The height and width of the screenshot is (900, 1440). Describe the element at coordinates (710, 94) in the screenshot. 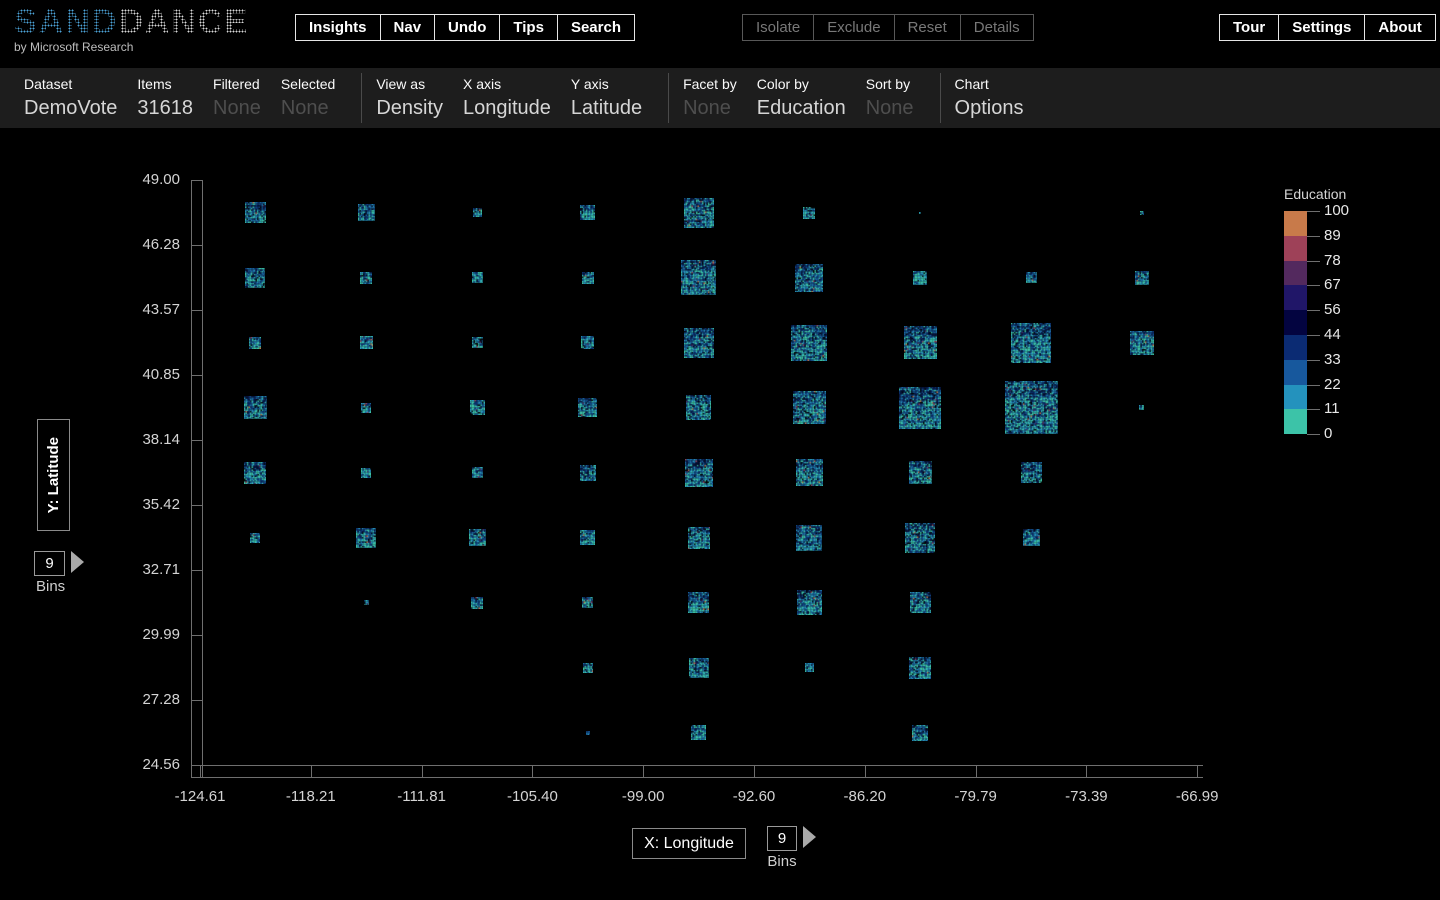

I see `control-facet-by: Facet by None` at that location.